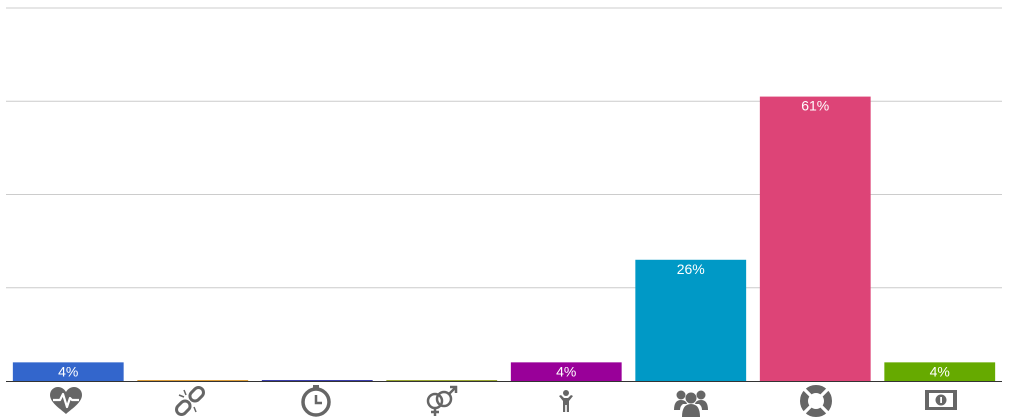  What do you see at coordinates (316, 401) in the screenshot?
I see `stopwatch-icon` at bounding box center [316, 401].